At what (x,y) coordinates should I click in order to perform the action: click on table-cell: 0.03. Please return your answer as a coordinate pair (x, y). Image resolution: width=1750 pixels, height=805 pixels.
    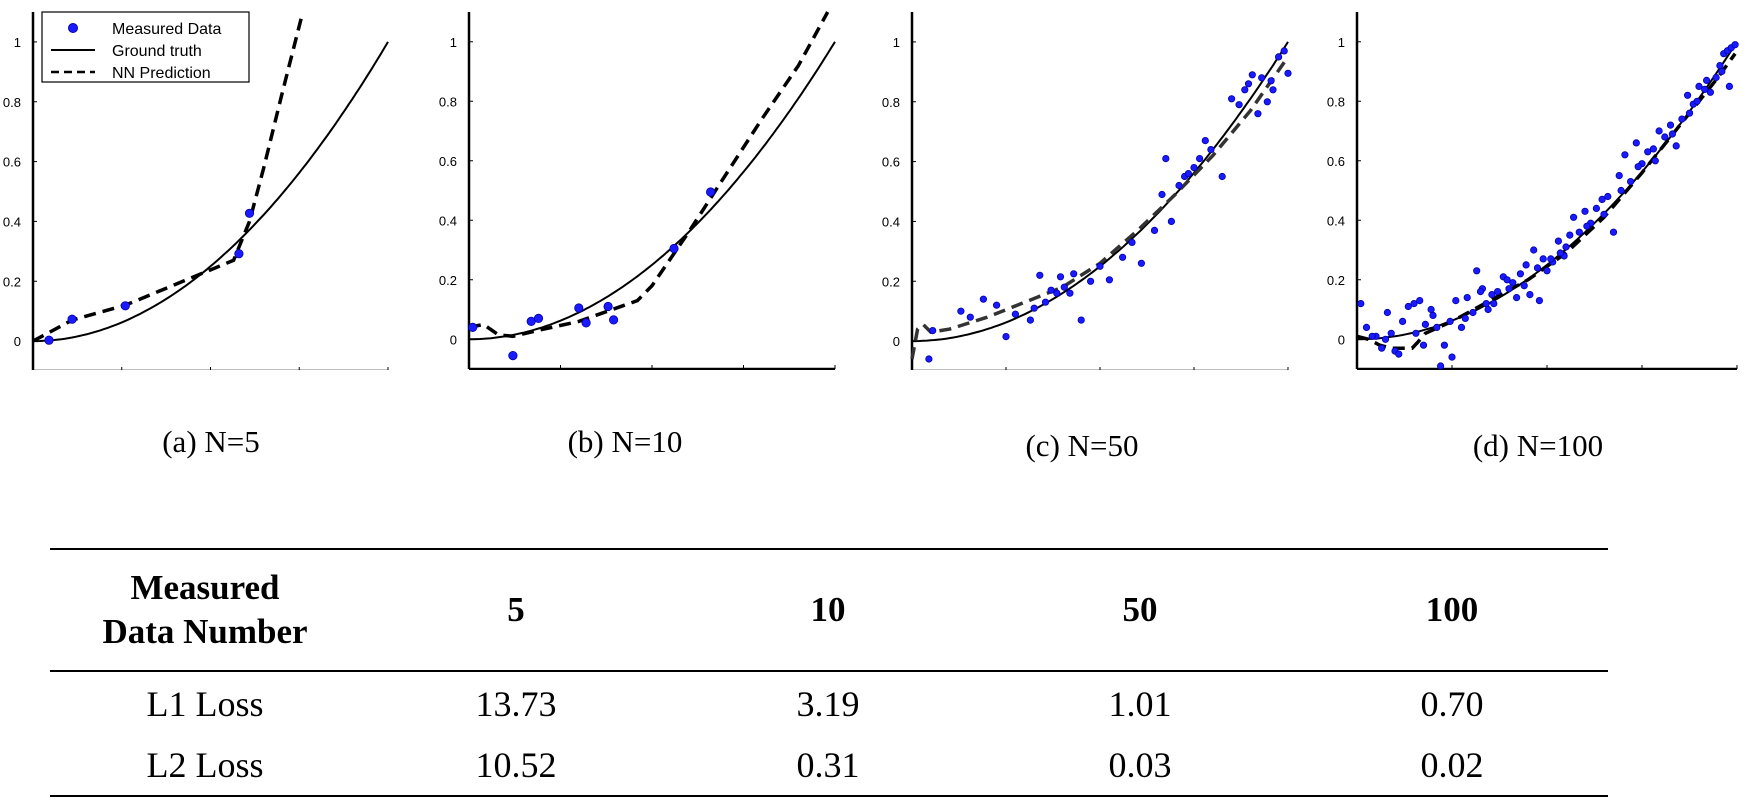
    Looking at the image, I should click on (1140, 766).